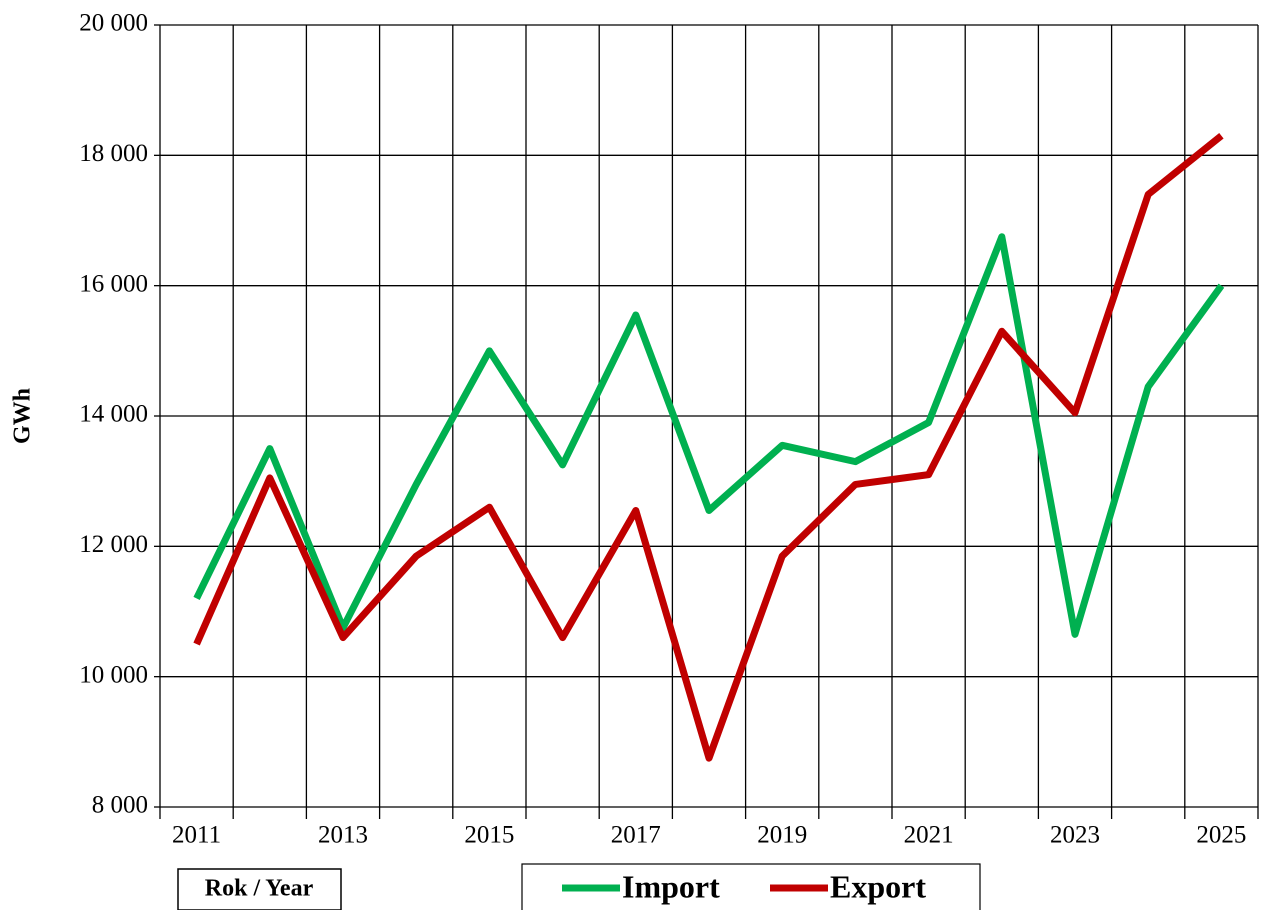  What do you see at coordinates (113, 283) in the screenshot?
I see `y-tick-label: 16 000` at bounding box center [113, 283].